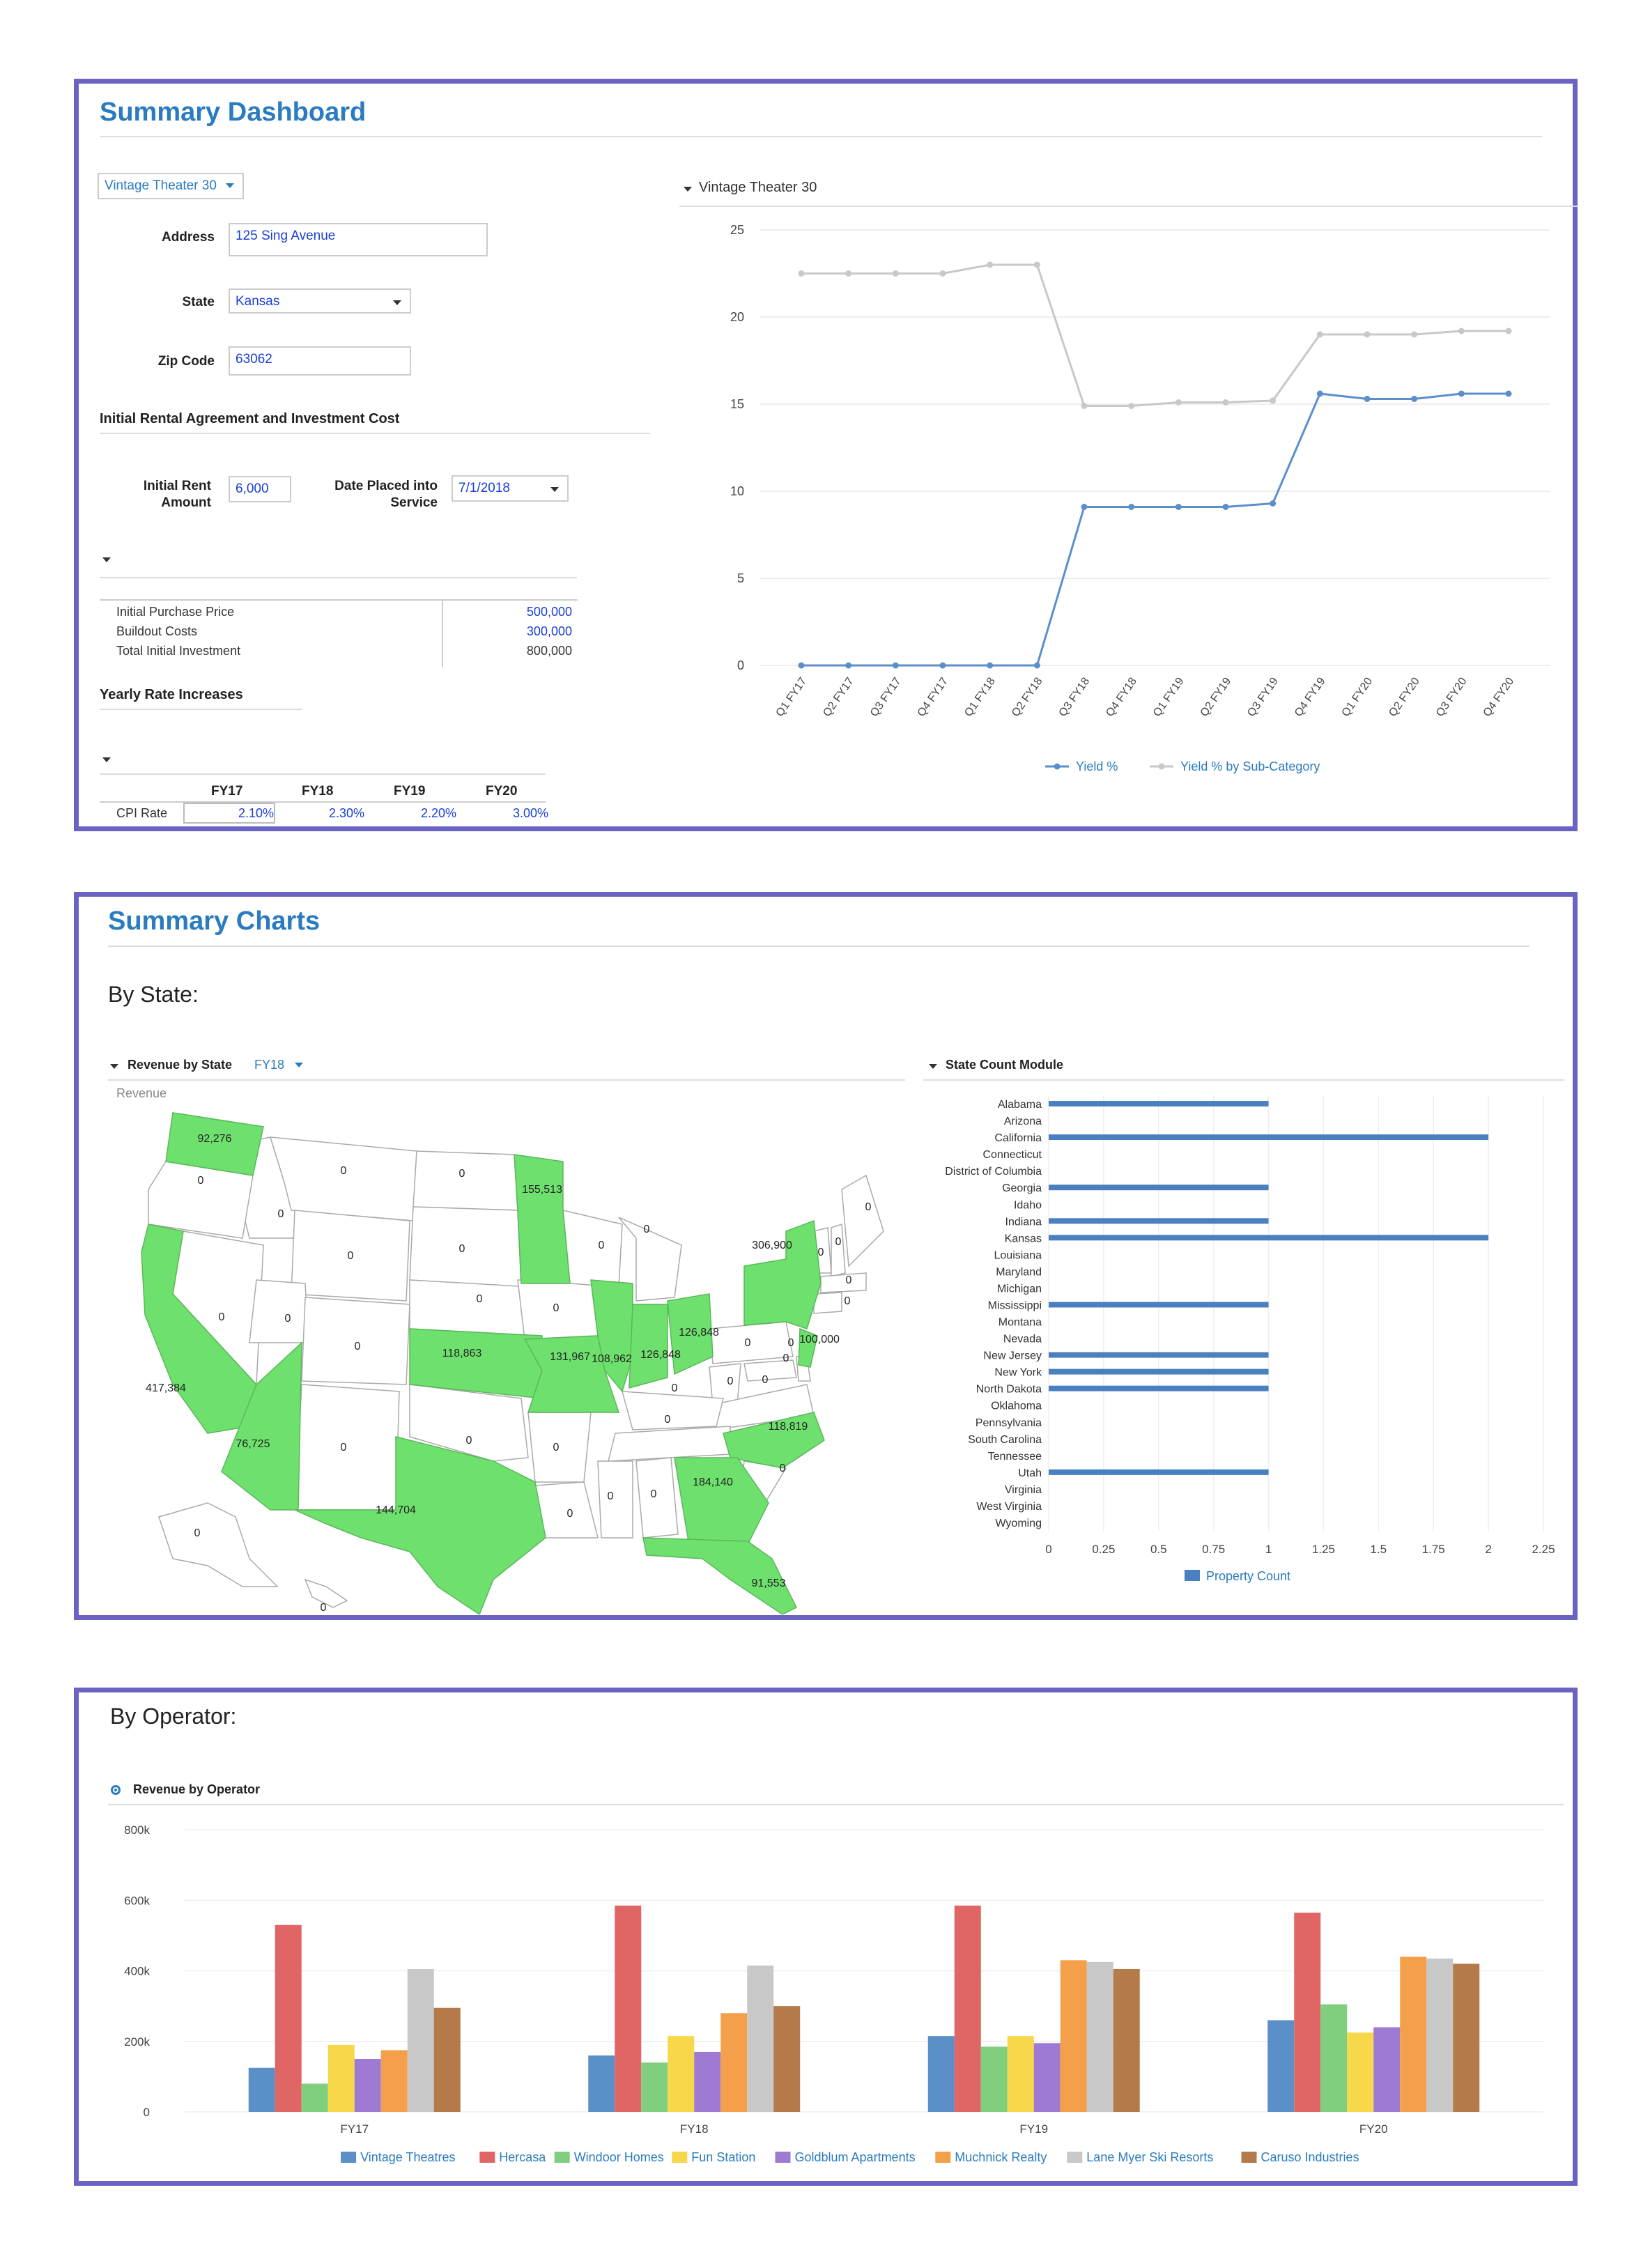  I want to click on y-tick-label: Louisiana, so click(1018, 1255).